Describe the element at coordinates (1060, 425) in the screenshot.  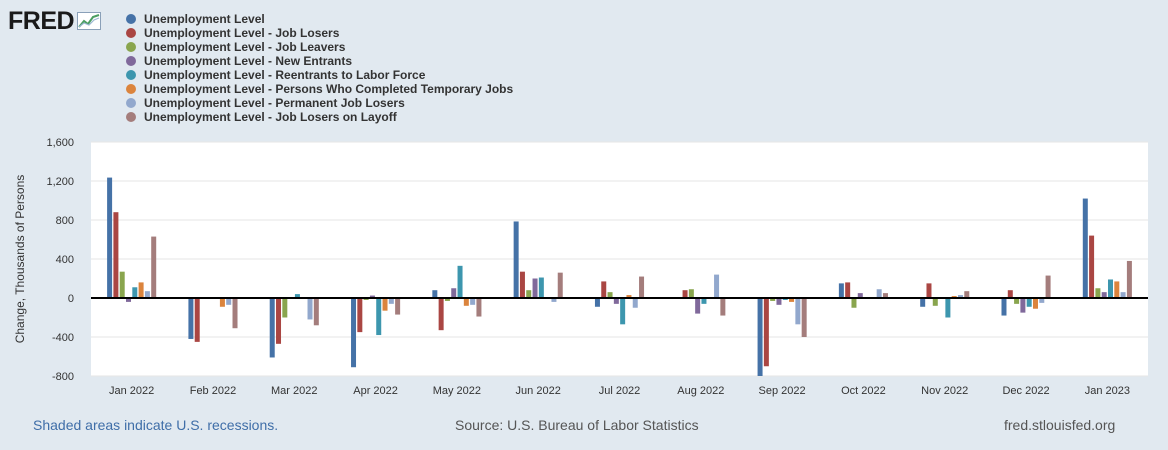
I see `site-link: fred.stlouisfed.org` at that location.